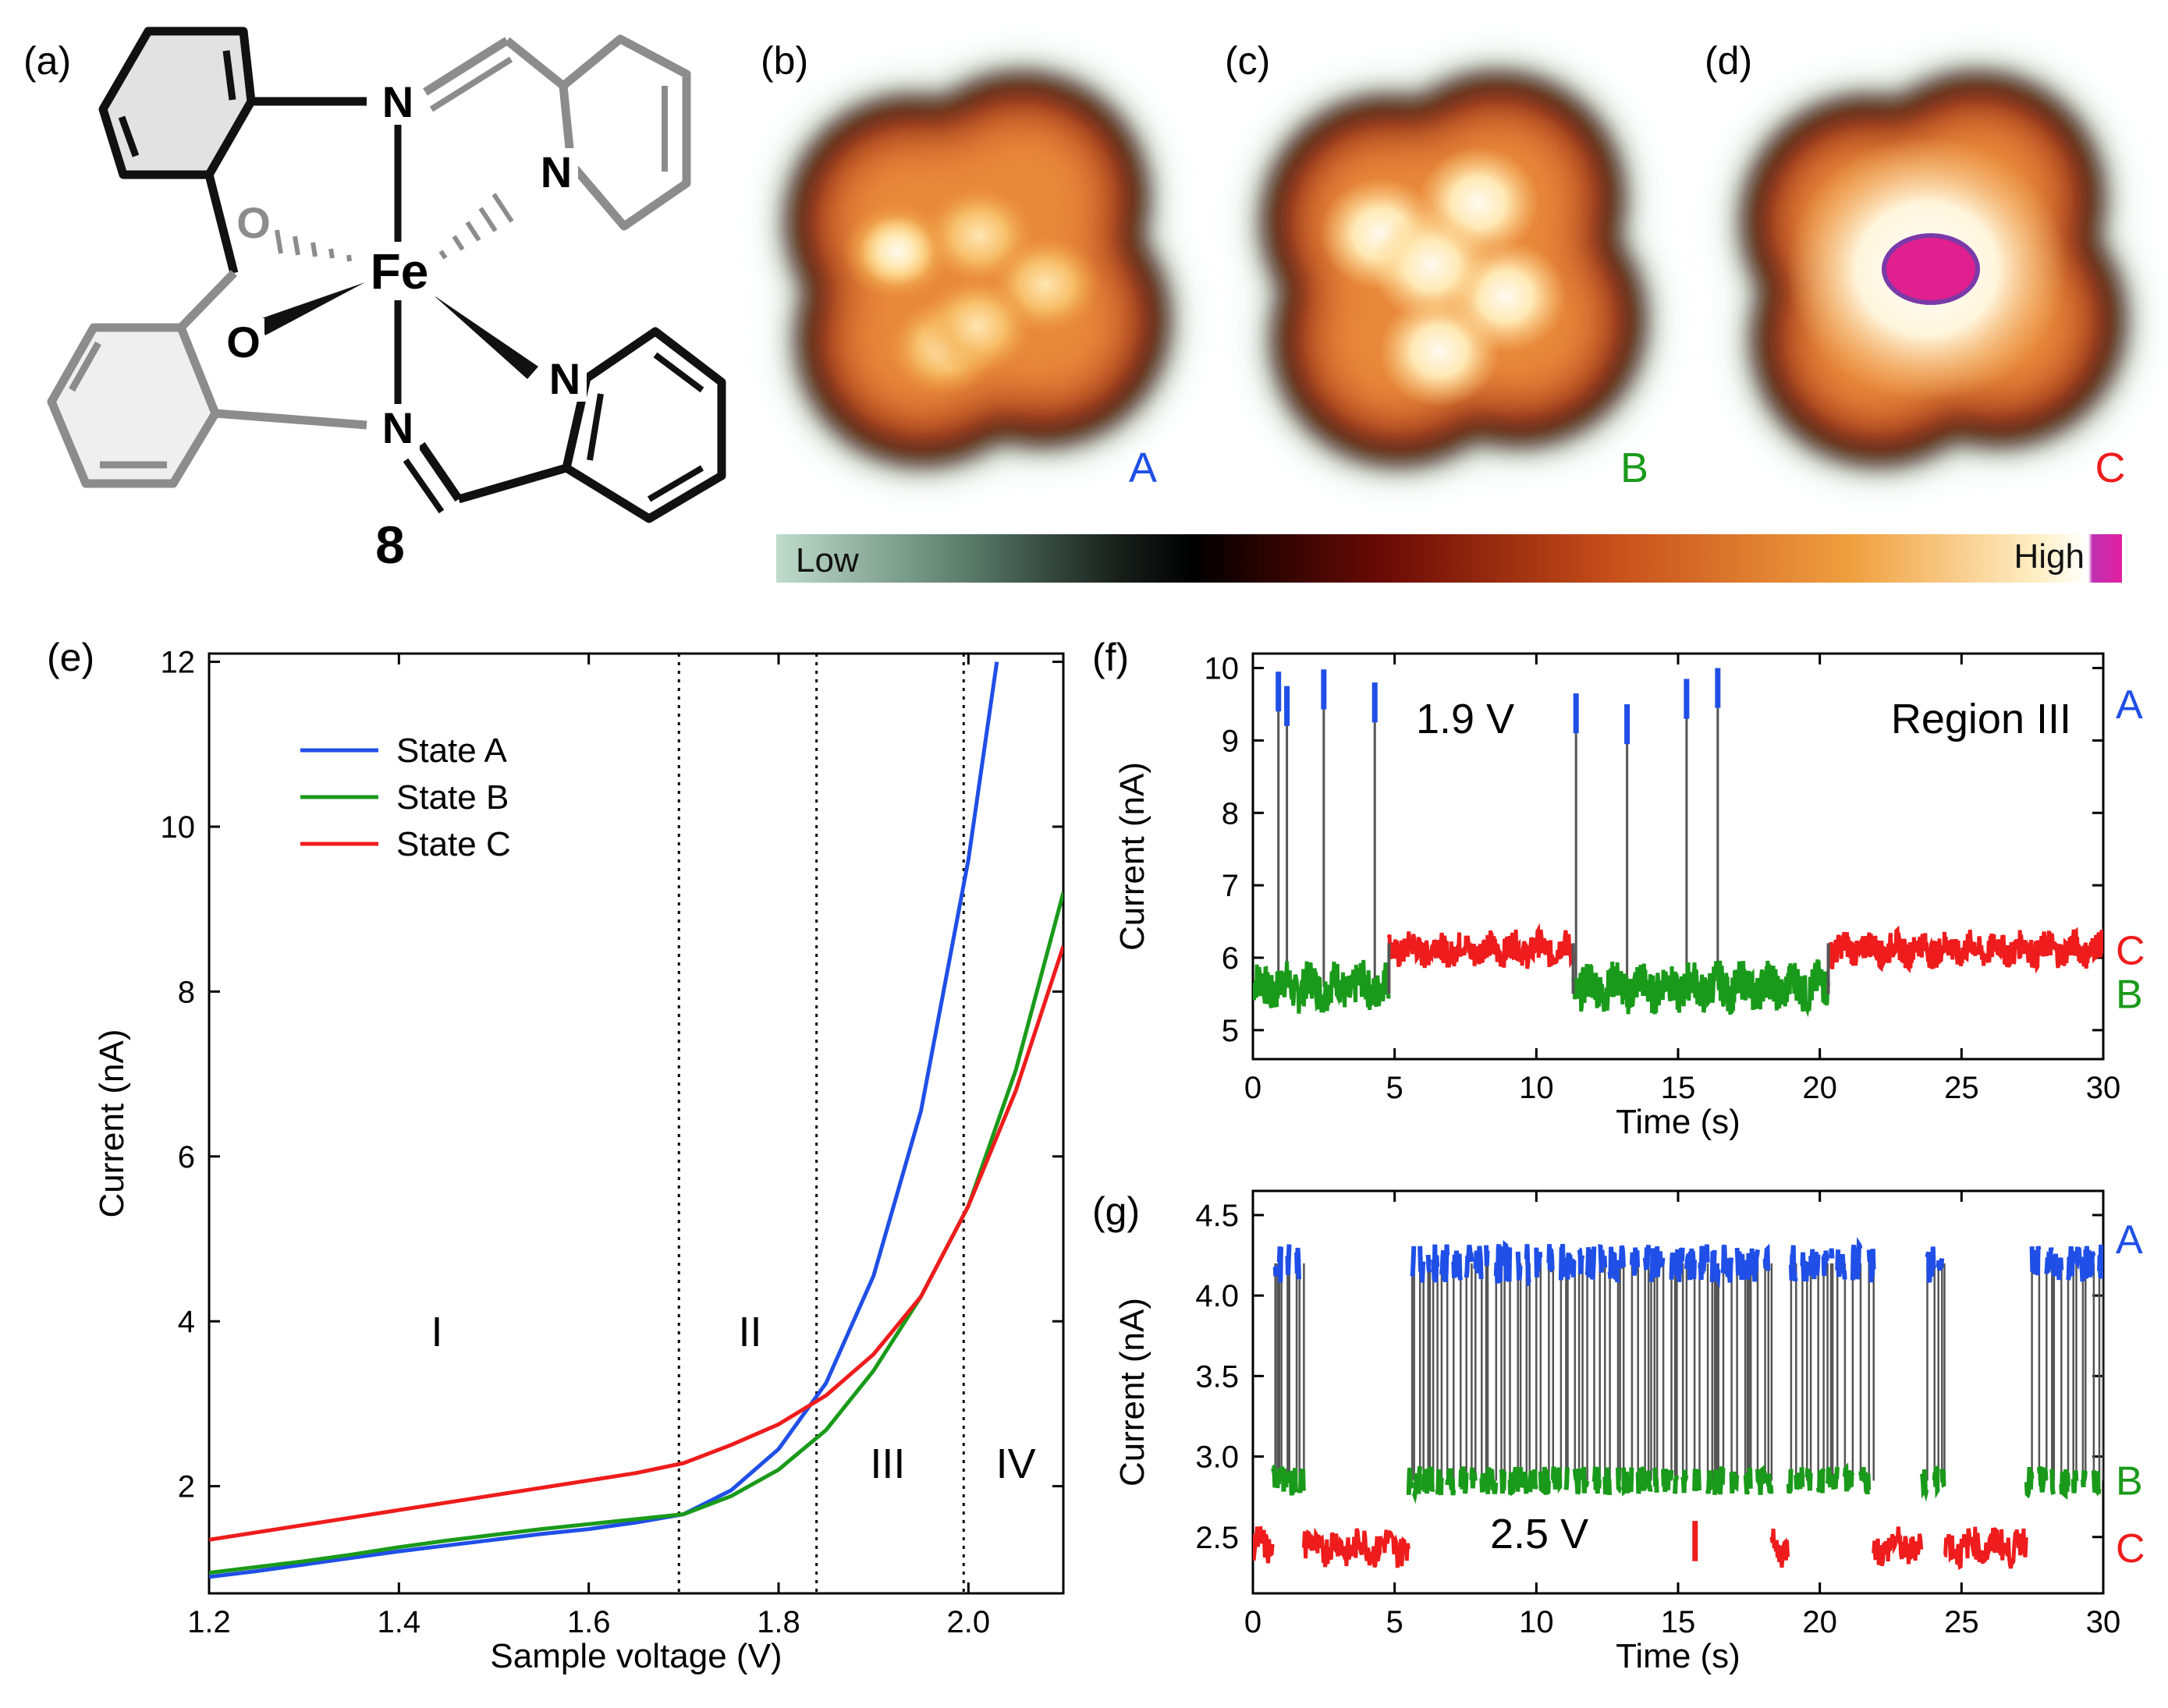 This screenshot has height=1708, width=2168. I want to click on panel-e-letter: (e), so click(70, 657).